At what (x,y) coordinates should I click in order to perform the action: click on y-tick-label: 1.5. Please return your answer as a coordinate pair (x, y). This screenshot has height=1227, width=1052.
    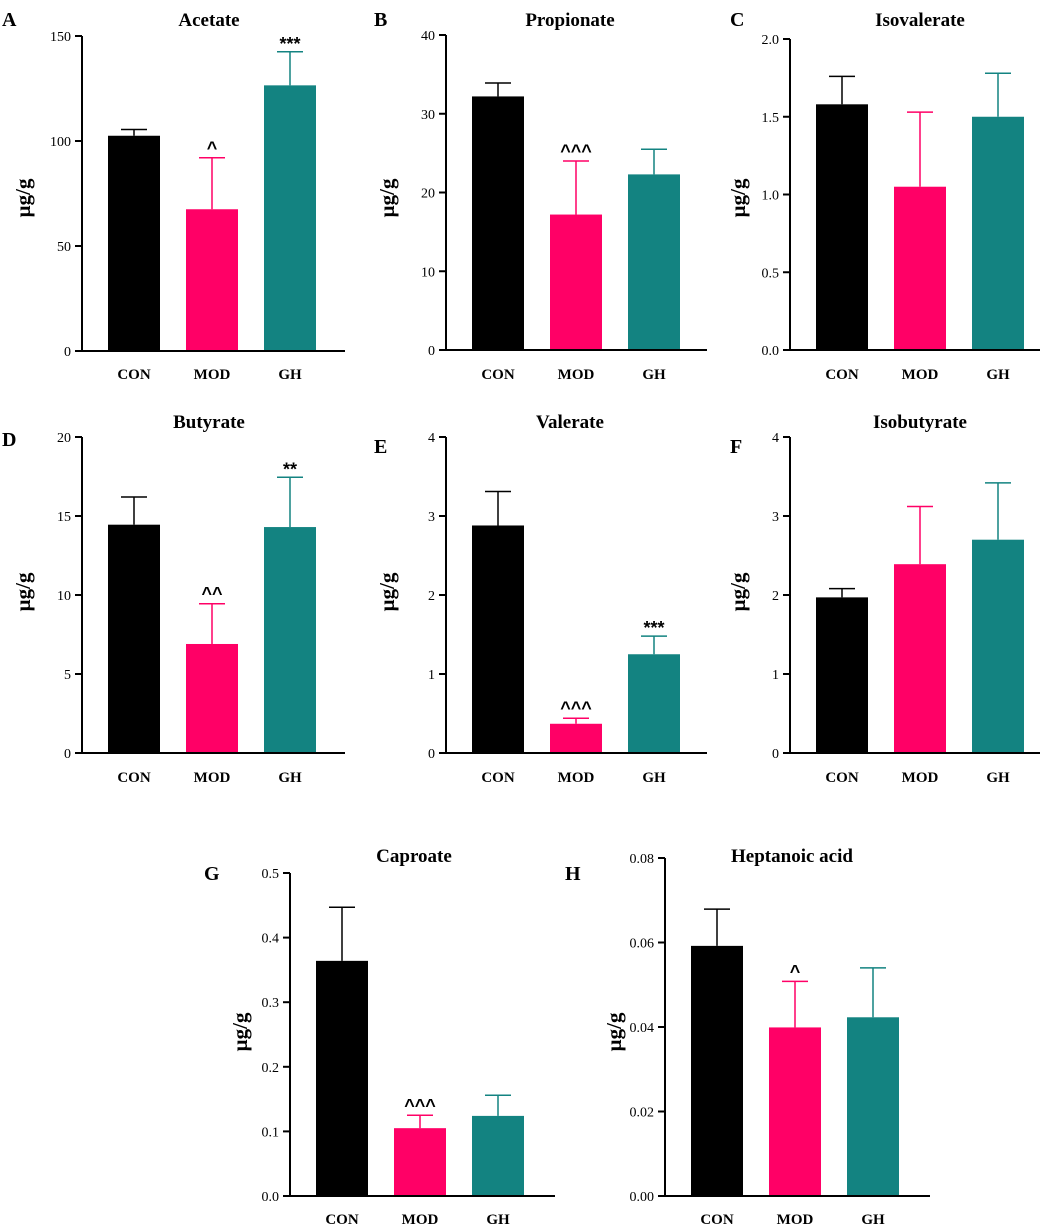
    Looking at the image, I should click on (771, 118).